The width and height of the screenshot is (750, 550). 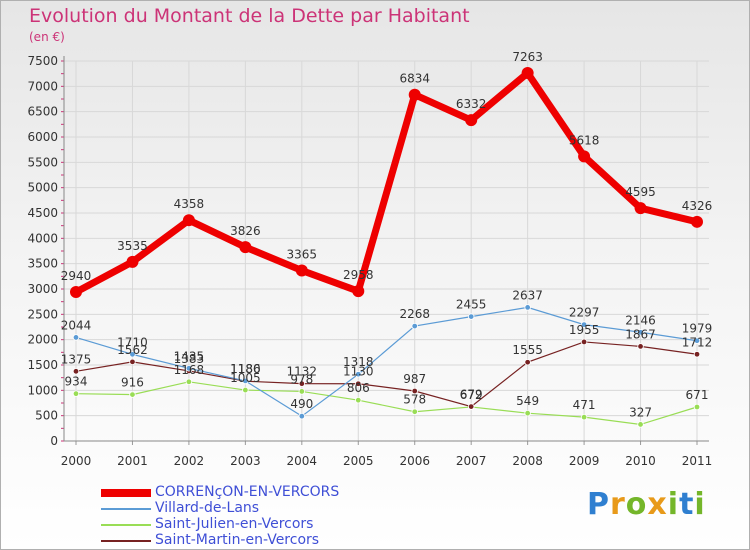 What do you see at coordinates (132, 350) in the screenshot?
I see `data-label: 1562` at bounding box center [132, 350].